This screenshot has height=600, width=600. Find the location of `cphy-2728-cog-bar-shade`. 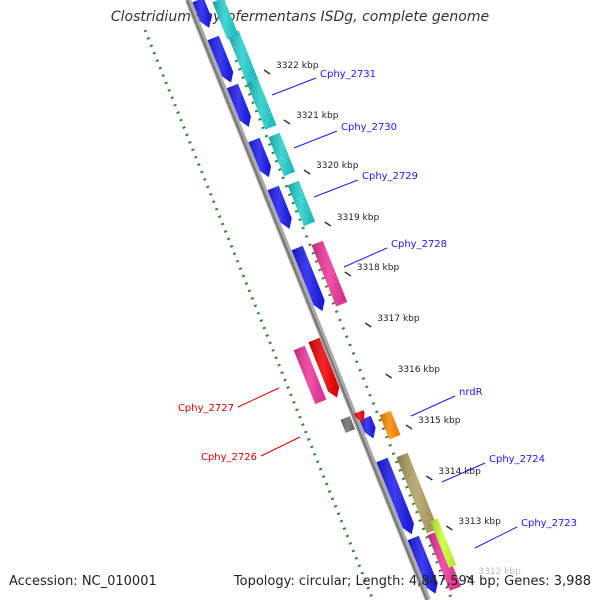

cphy-2728-cog-bar-shade is located at coordinates (329, 273).